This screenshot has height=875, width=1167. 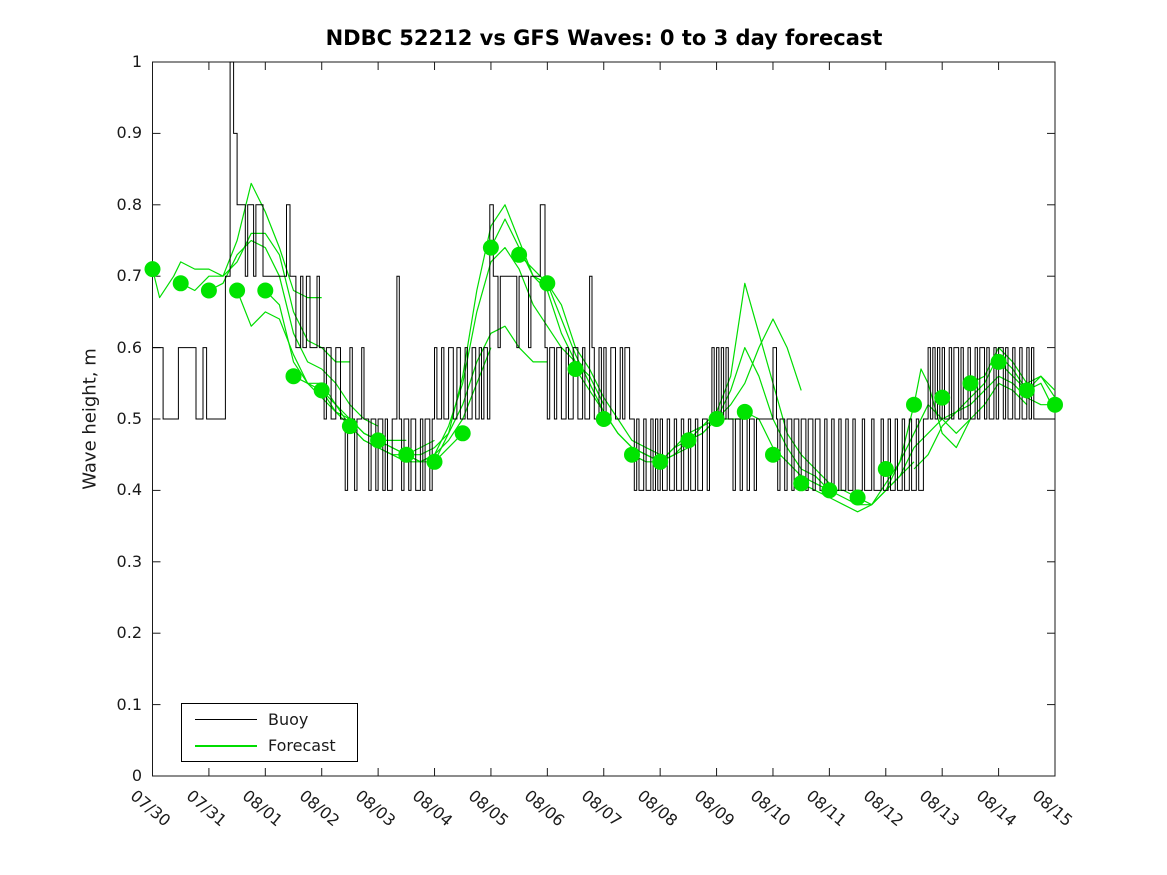 I want to click on forecast-line-sample, so click(x=226, y=745).